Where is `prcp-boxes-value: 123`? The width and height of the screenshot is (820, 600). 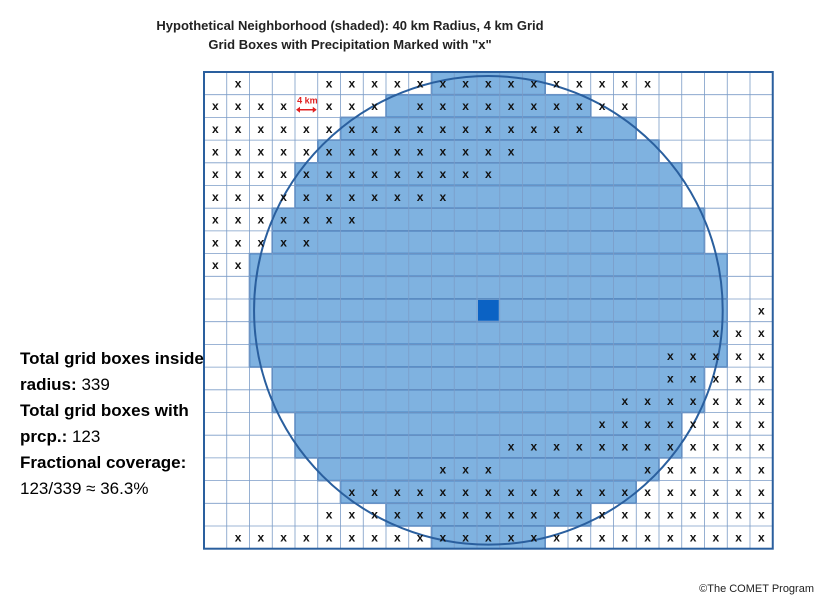 prcp-boxes-value: 123 is located at coordinates (86, 436).